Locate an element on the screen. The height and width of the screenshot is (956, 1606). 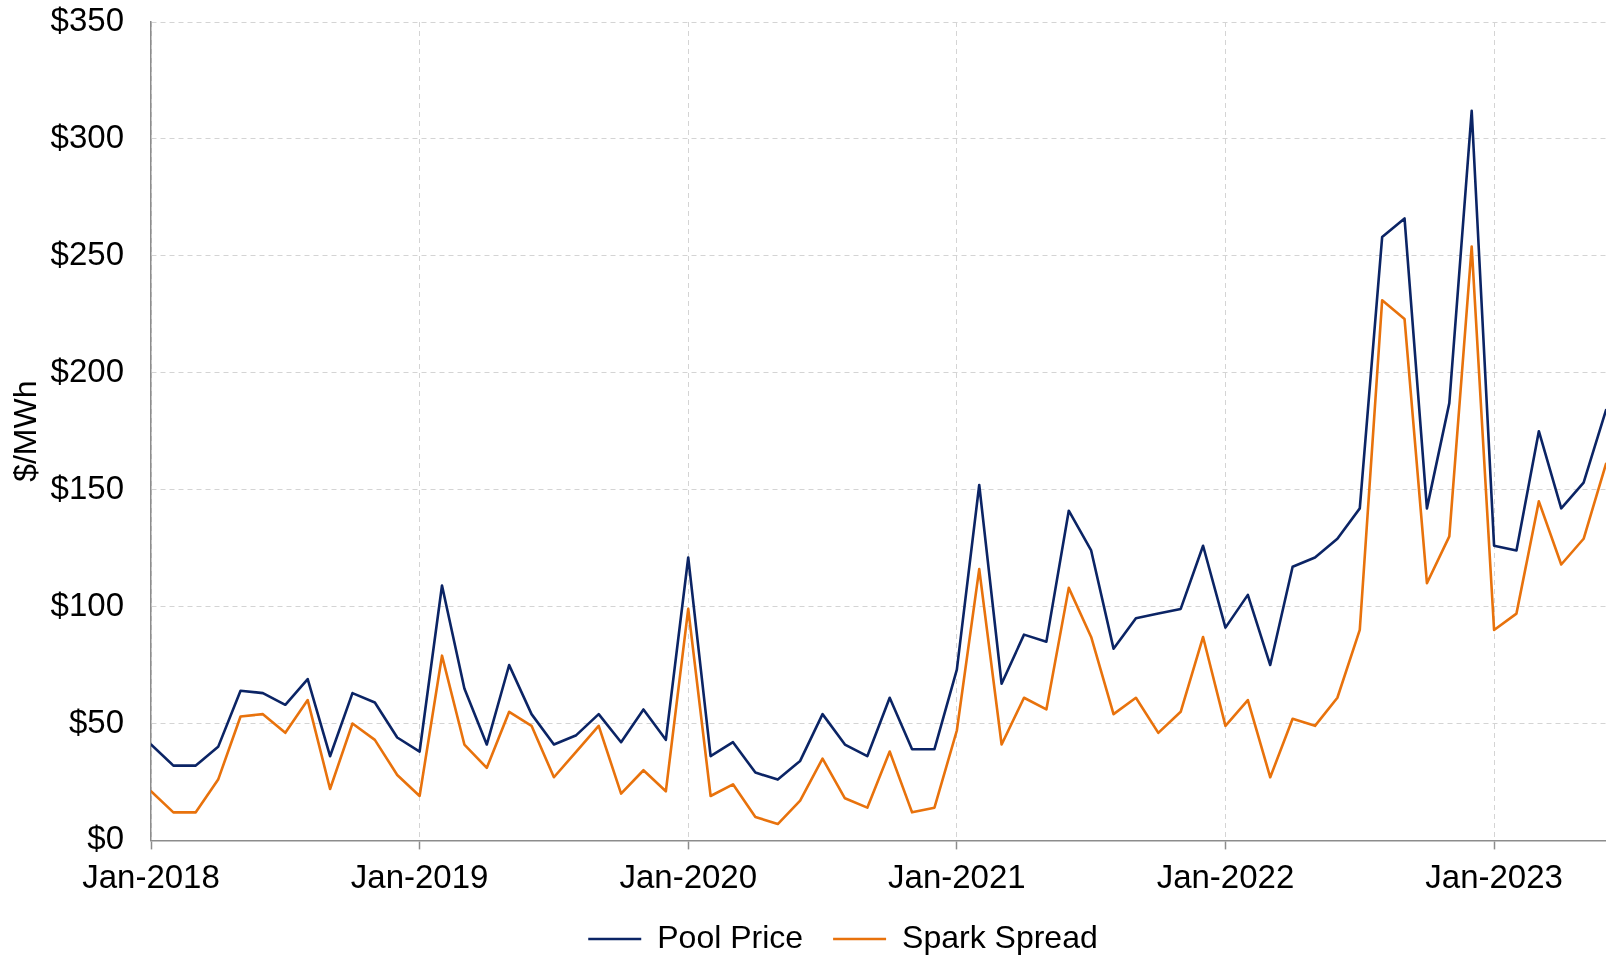
x-tick-label: Jan-2021 is located at coordinates (957, 877).